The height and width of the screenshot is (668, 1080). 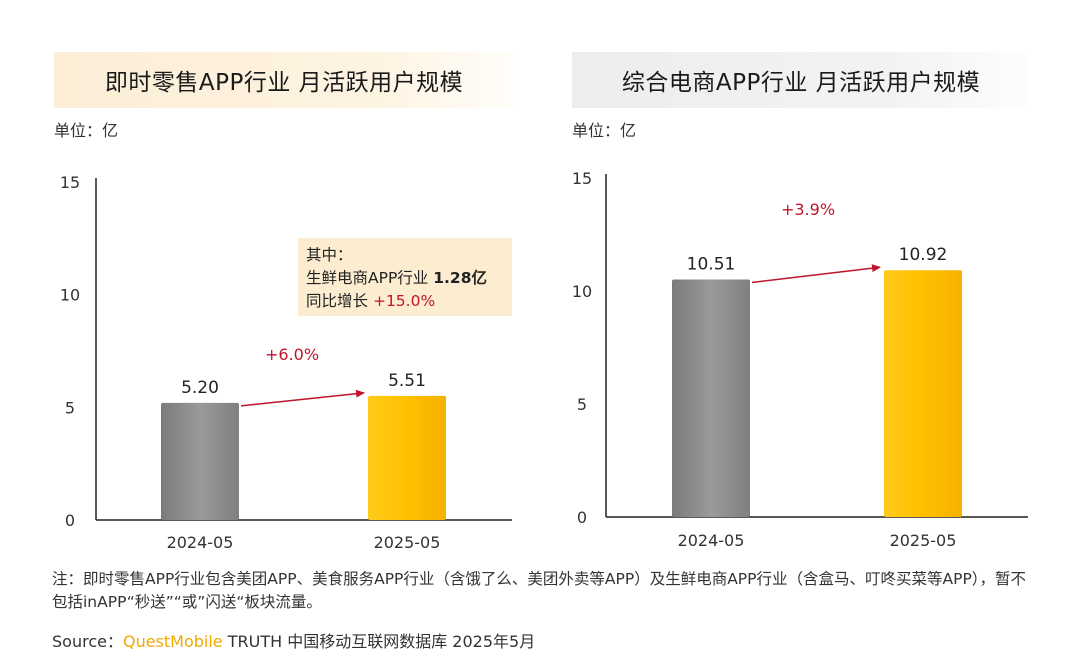 I want to click on callout-line2-value: 1.28亿, so click(x=460, y=278).